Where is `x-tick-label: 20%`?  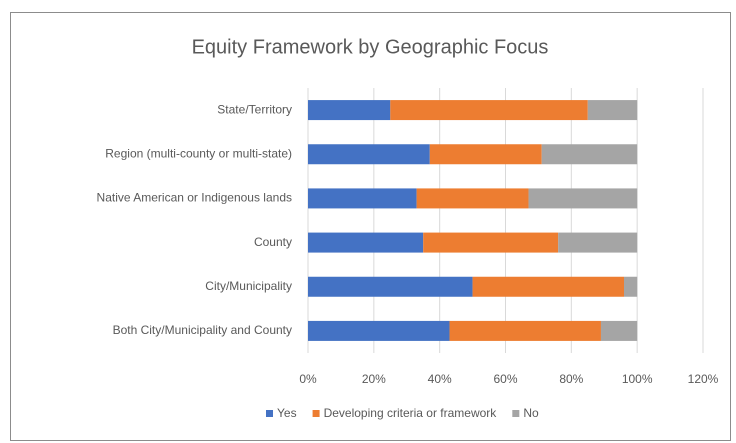 x-tick-label: 20% is located at coordinates (374, 379).